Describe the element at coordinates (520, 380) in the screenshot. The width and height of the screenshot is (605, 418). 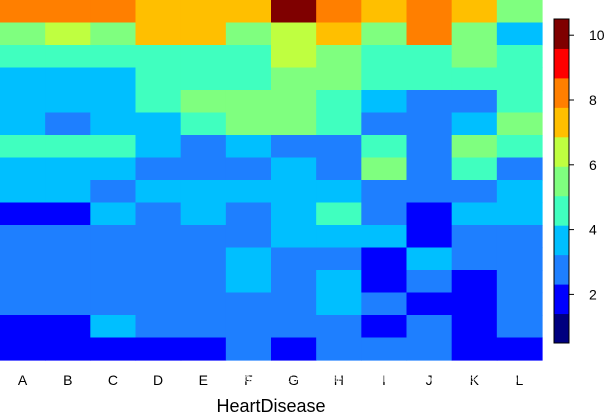
I see `x-tick-label: L` at that location.